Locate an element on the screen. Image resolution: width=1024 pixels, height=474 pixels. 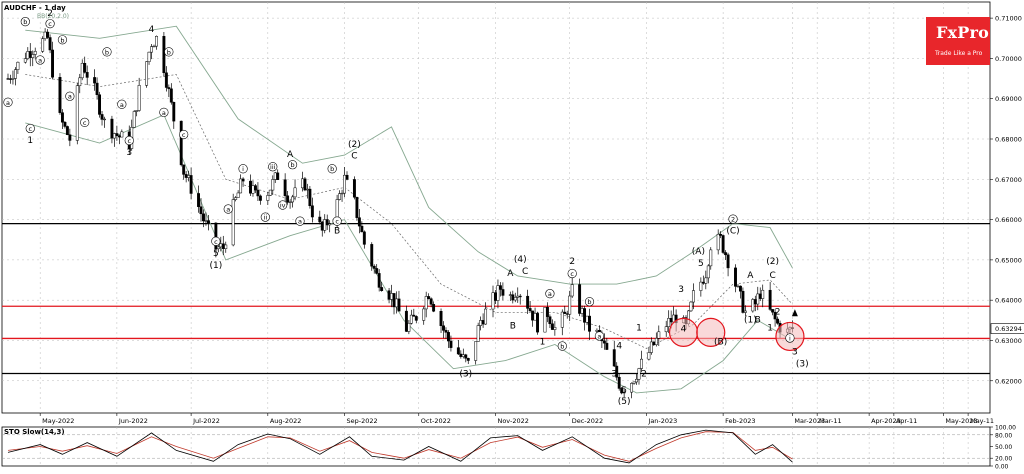
last-price-box is located at coordinates (1007, 328).